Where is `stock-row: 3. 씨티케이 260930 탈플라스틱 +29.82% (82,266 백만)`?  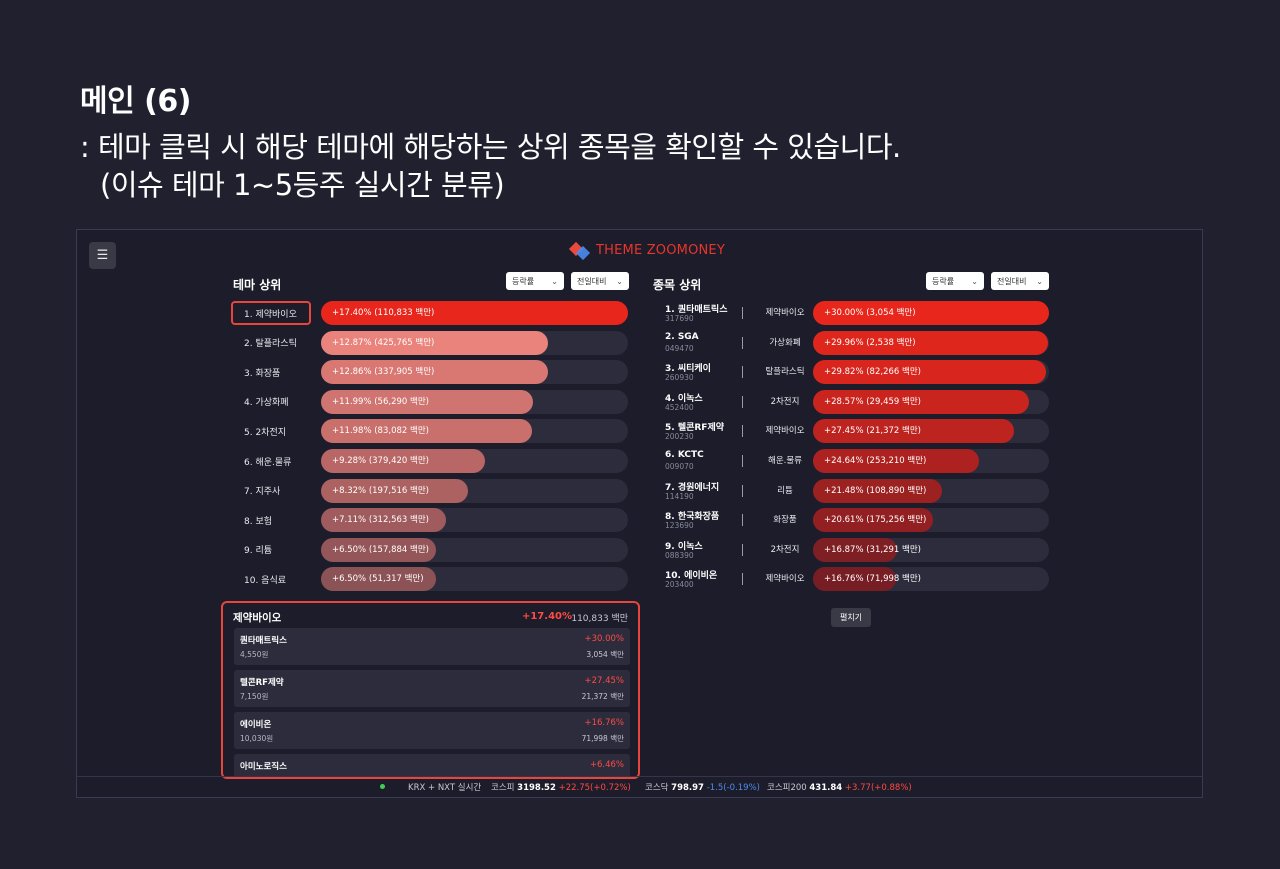 stock-row: 3. 씨티케이 260930 탈플라스틱 +29.82% (82,266 백만) is located at coordinates (860, 372).